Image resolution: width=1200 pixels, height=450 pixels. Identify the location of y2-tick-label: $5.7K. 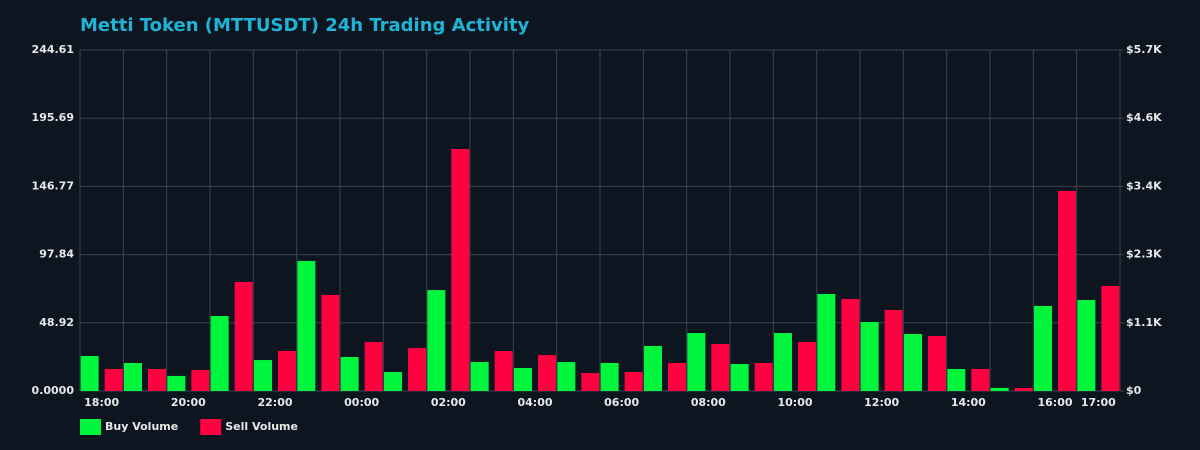
(1144, 49).